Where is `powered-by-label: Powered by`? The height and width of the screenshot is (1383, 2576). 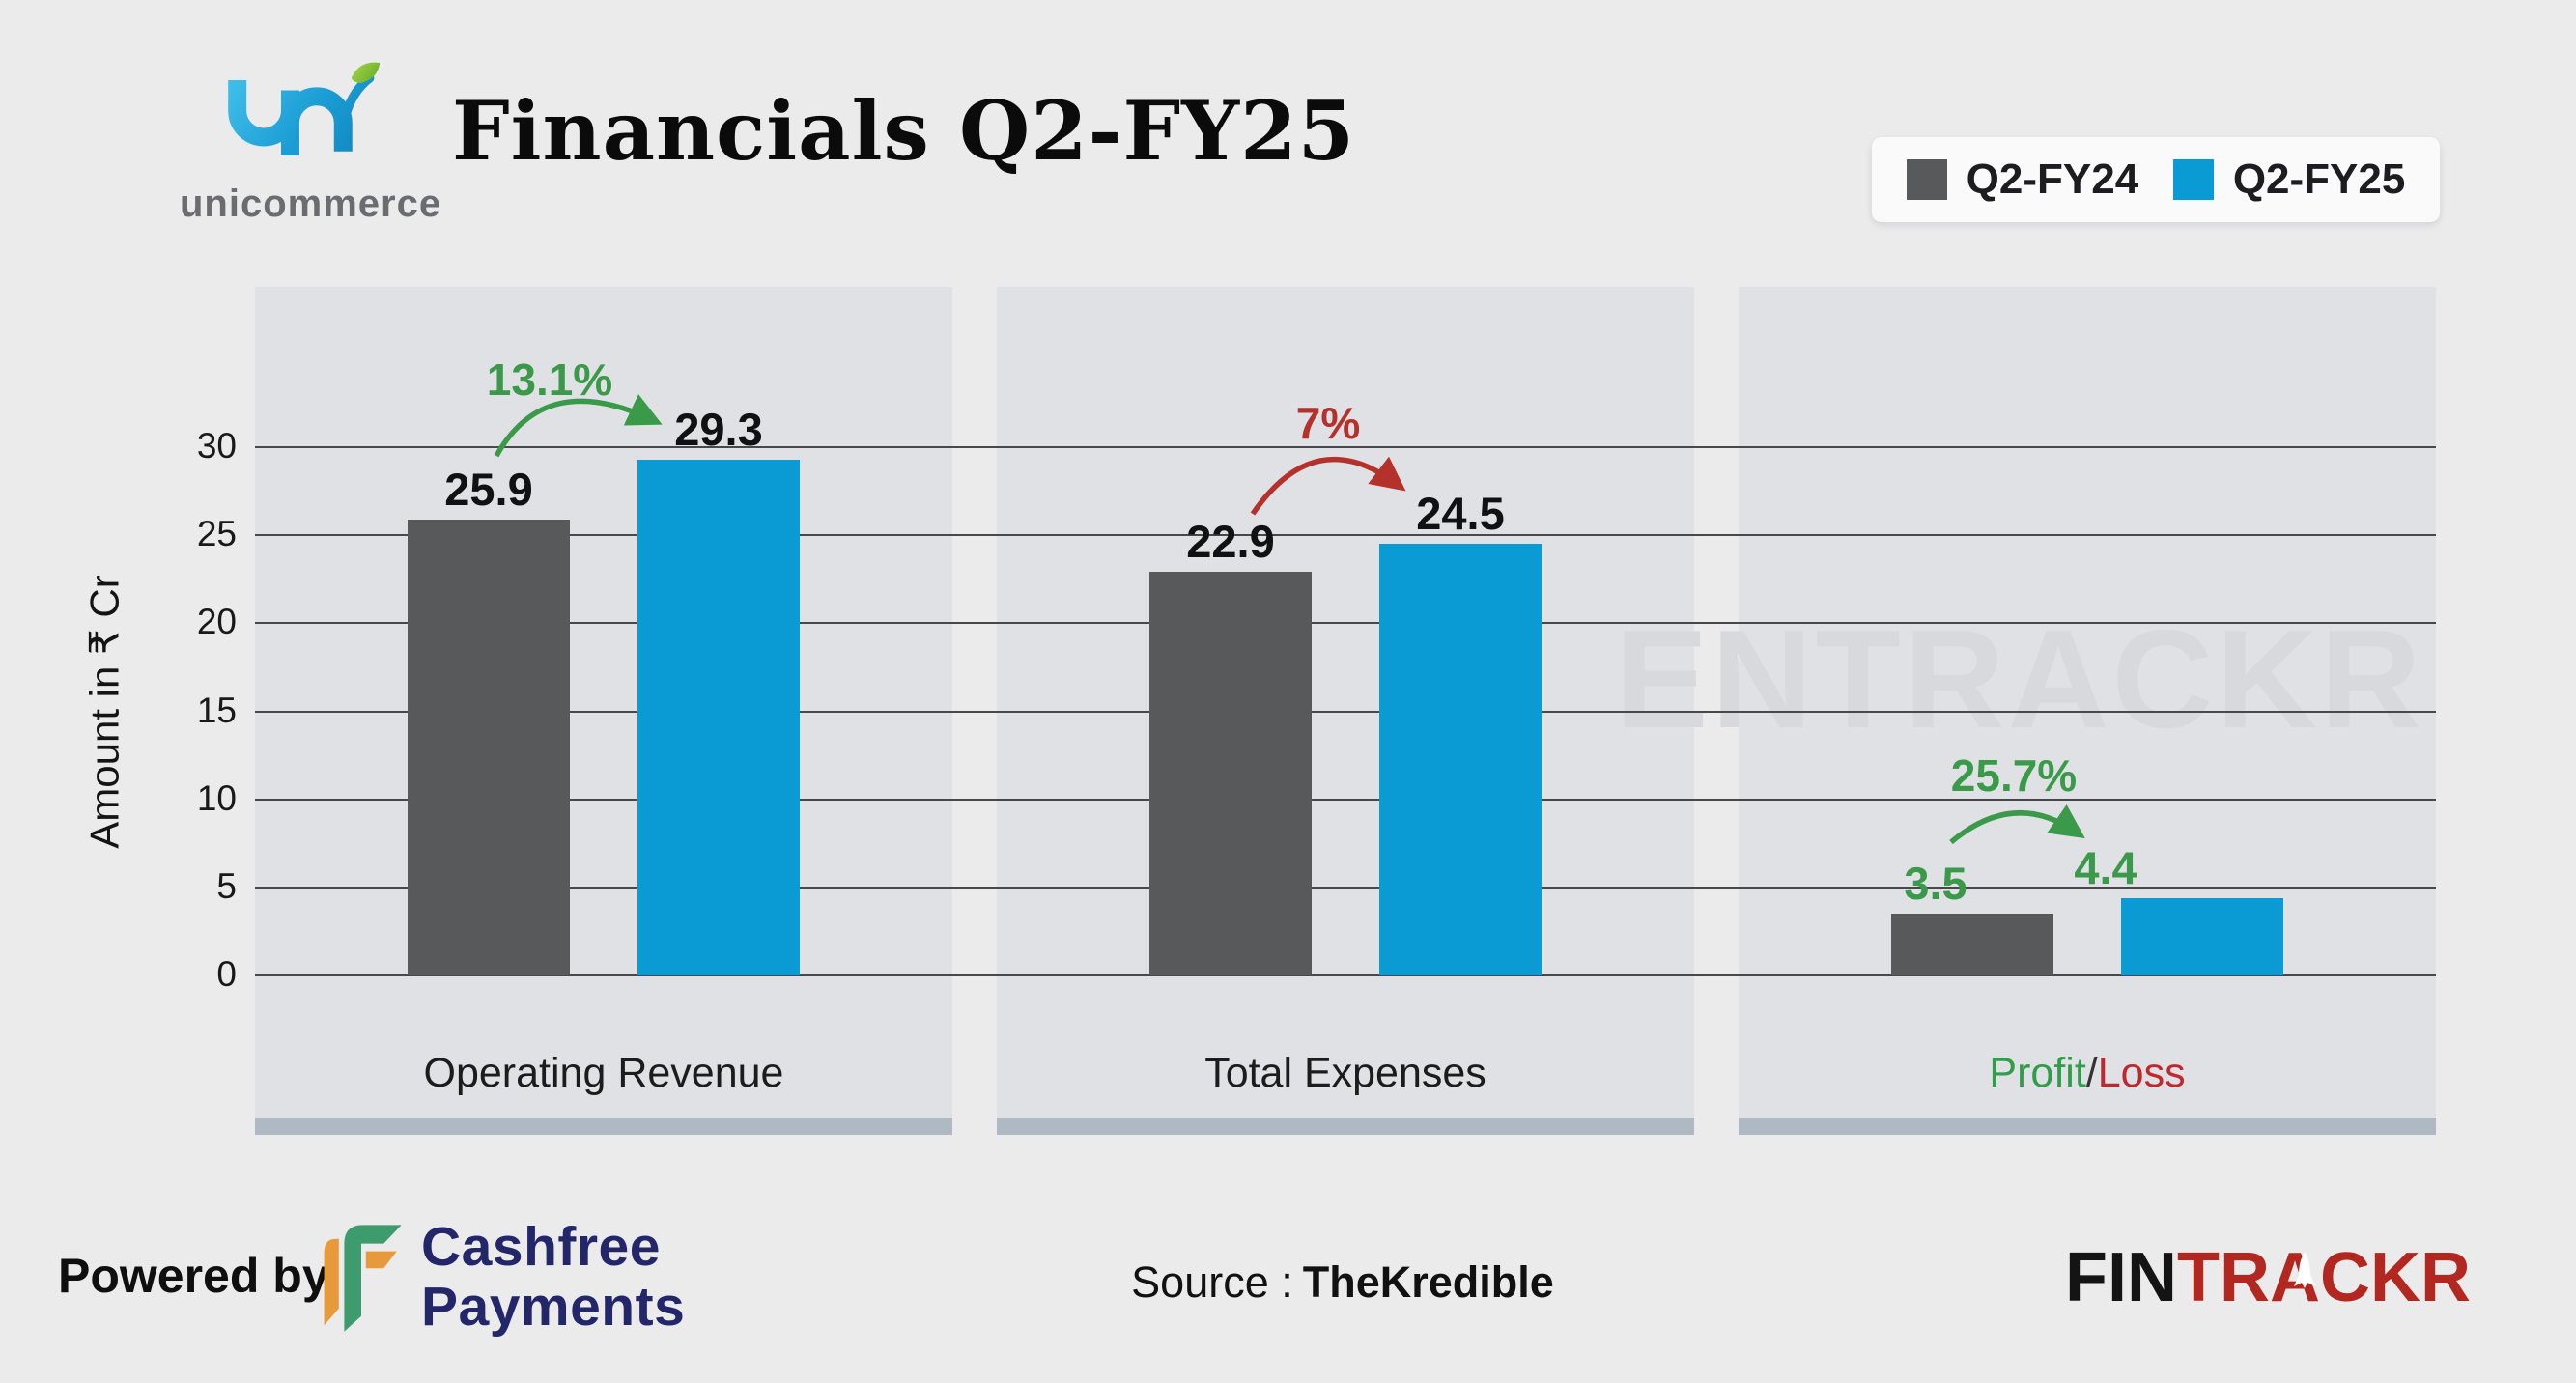
powered-by-label: Powered by is located at coordinates (193, 1276).